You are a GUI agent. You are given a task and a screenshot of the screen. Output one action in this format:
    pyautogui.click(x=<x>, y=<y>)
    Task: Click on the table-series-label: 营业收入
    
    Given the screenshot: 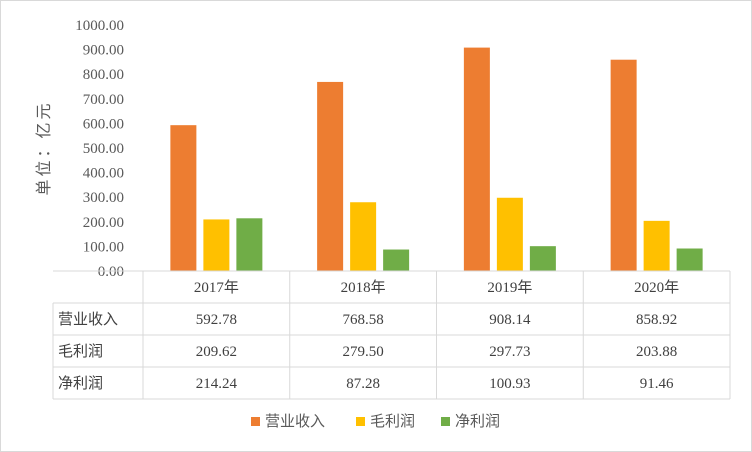 What is the action you would take?
    pyautogui.click(x=88, y=319)
    